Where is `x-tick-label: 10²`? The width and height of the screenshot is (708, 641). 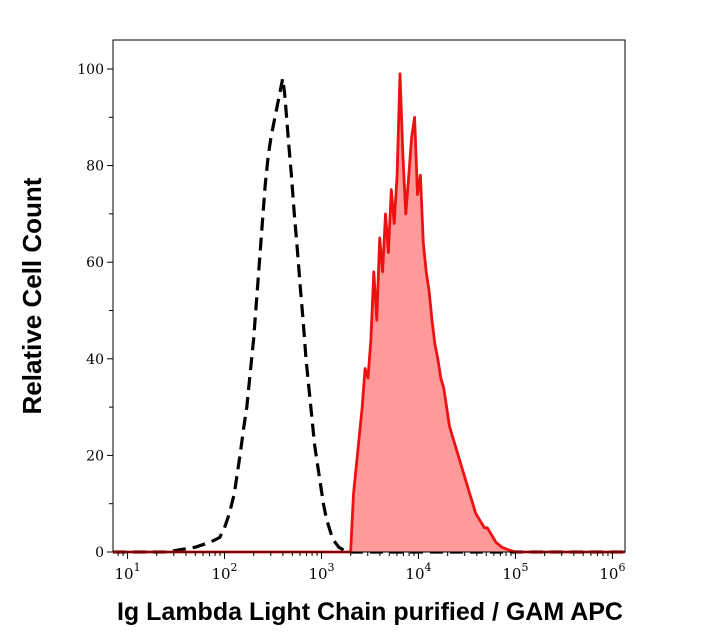
x-tick-label: 10² is located at coordinates (224, 572).